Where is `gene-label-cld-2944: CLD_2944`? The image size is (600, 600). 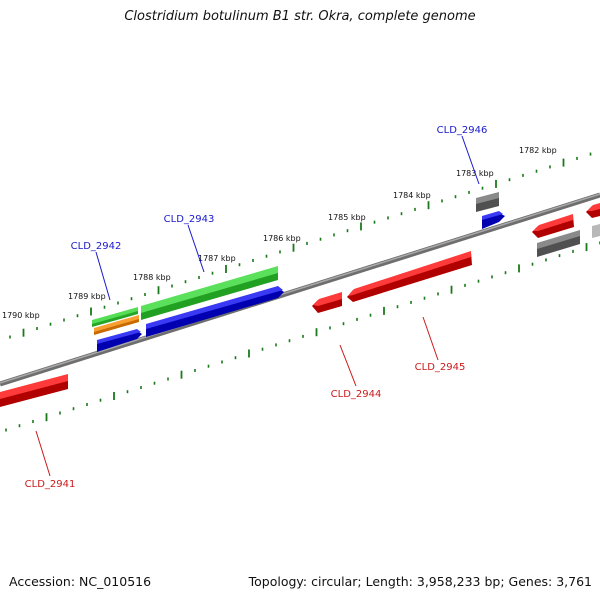 gene-label-cld-2944: CLD_2944 is located at coordinates (356, 394).